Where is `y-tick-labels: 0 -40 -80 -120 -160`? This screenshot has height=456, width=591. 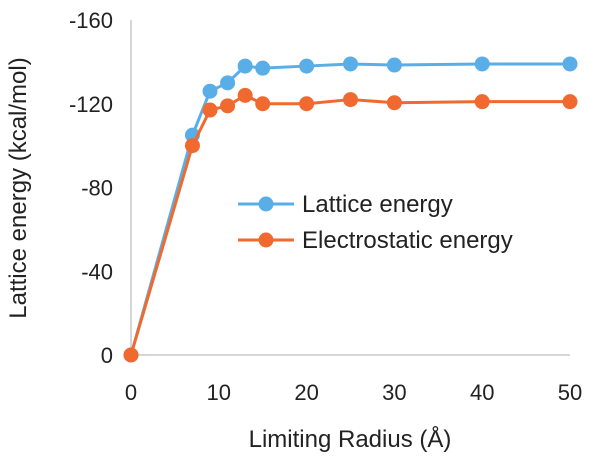 y-tick-labels: 0 -40 -80 -120 -160 is located at coordinates (91, 188).